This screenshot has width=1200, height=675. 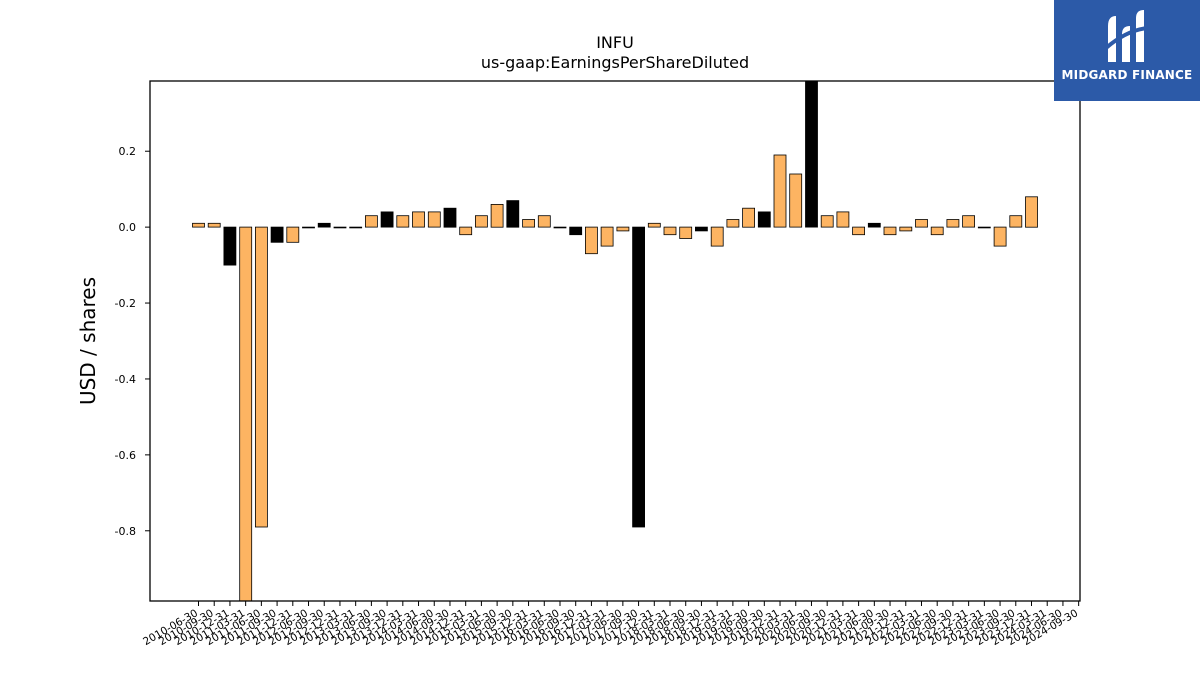 What do you see at coordinates (125, 455) in the screenshot?
I see `y-tick-label: -0.6` at bounding box center [125, 455].